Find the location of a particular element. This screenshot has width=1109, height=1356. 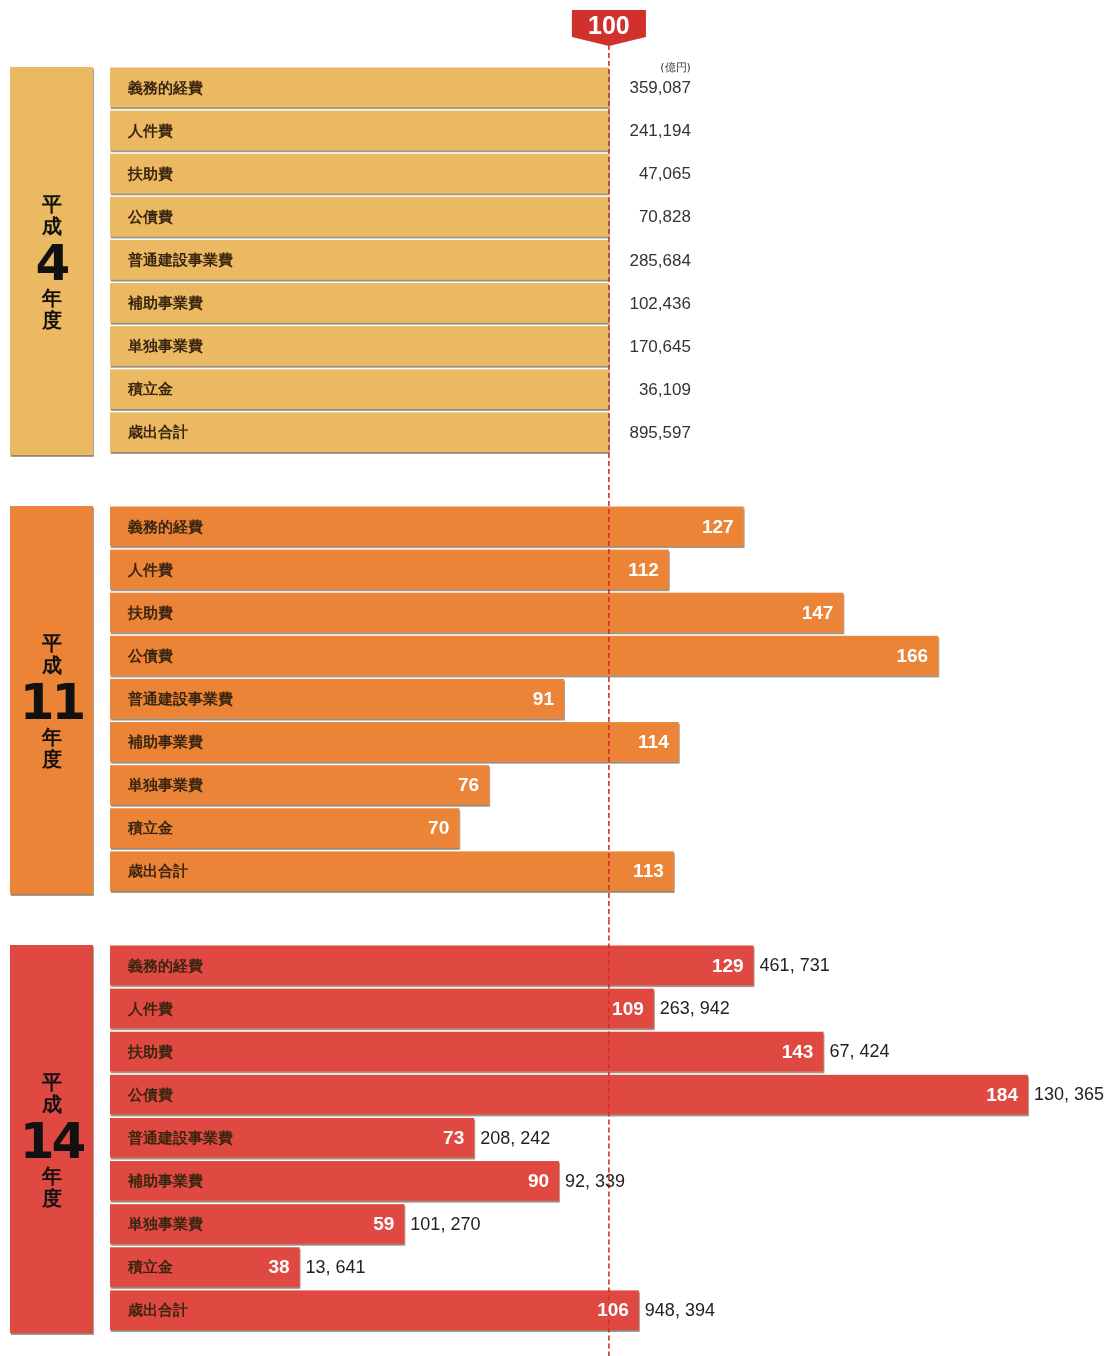

text: 895,597 is located at coordinates (660, 432).